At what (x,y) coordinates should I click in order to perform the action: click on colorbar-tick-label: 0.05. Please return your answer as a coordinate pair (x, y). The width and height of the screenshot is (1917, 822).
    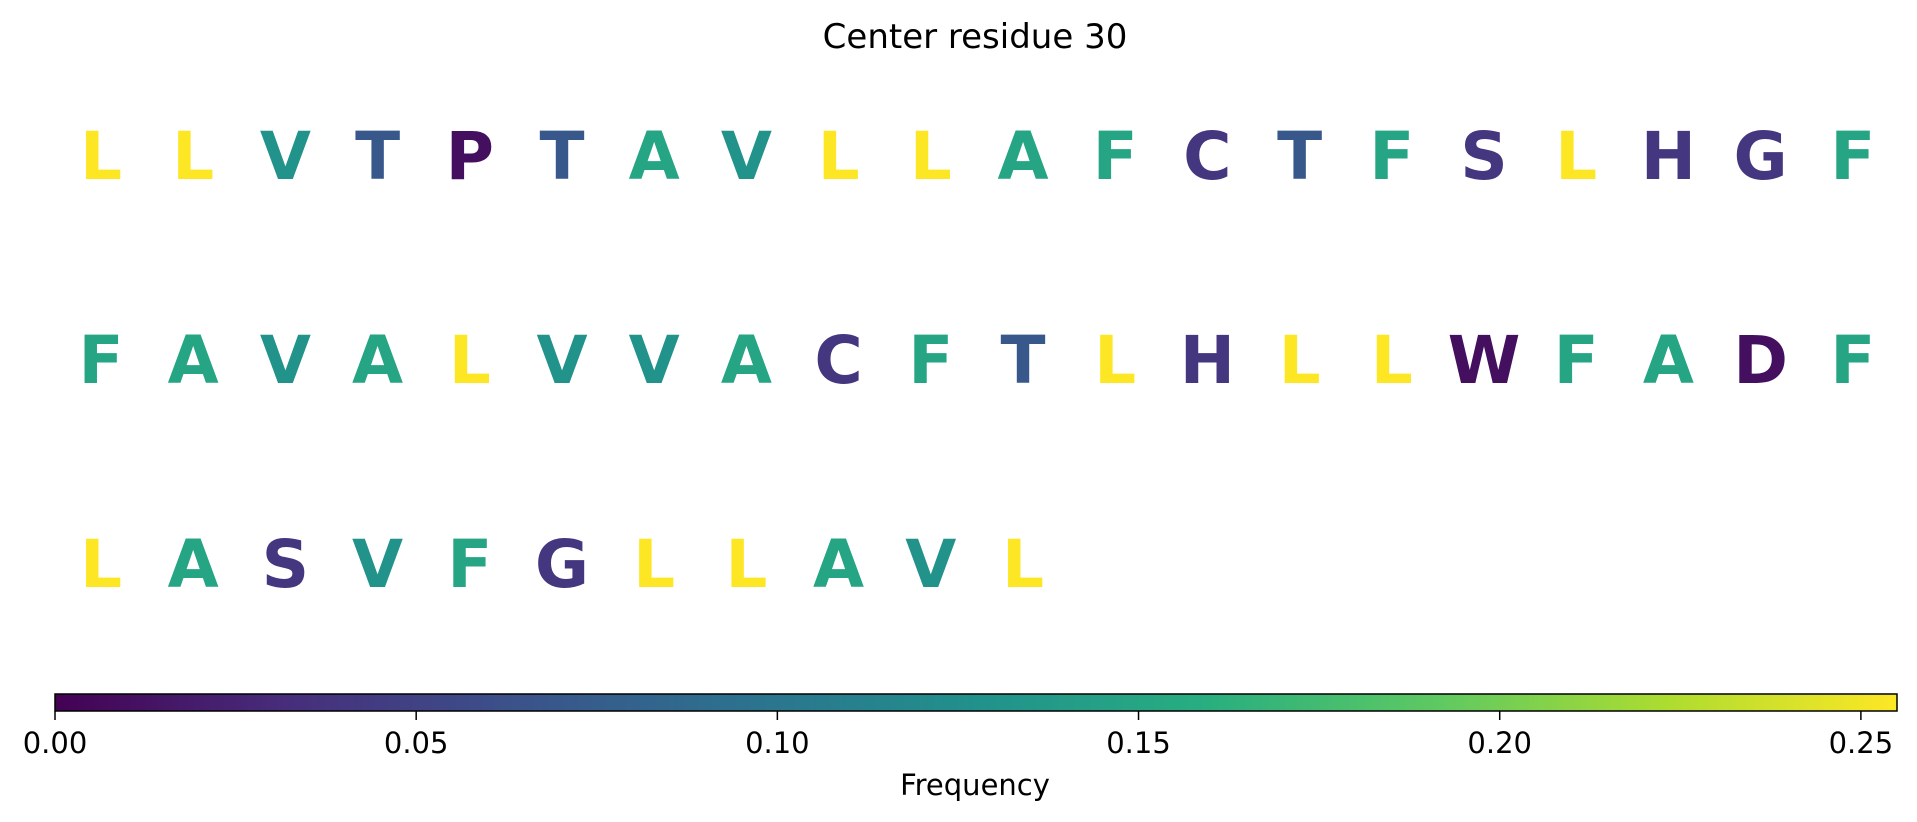
    Looking at the image, I should click on (416, 743).